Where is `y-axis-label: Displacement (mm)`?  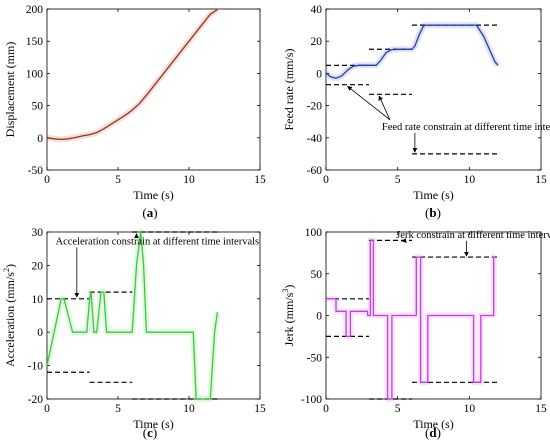
y-axis-label: Displacement (mm) is located at coordinates (10, 90).